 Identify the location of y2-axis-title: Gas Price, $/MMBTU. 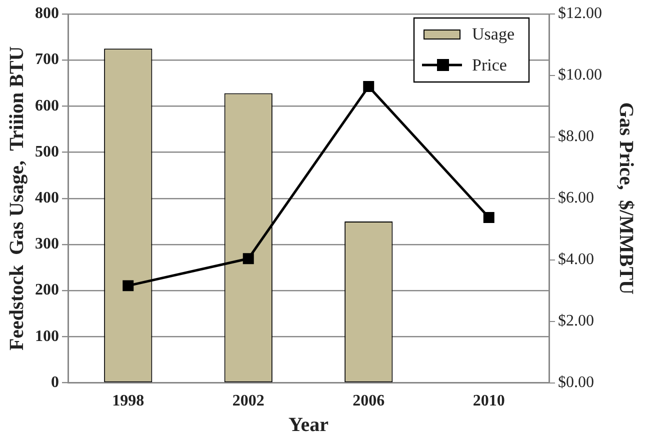
(625, 198).